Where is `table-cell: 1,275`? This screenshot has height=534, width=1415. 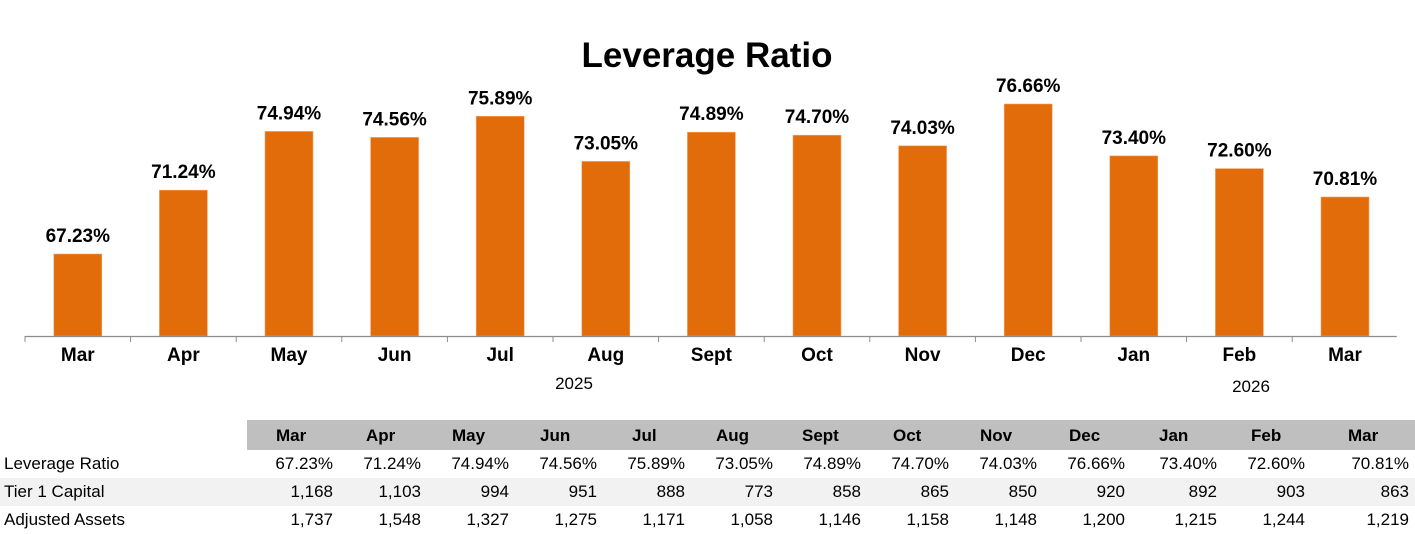
table-cell: 1,275 is located at coordinates (575, 519).